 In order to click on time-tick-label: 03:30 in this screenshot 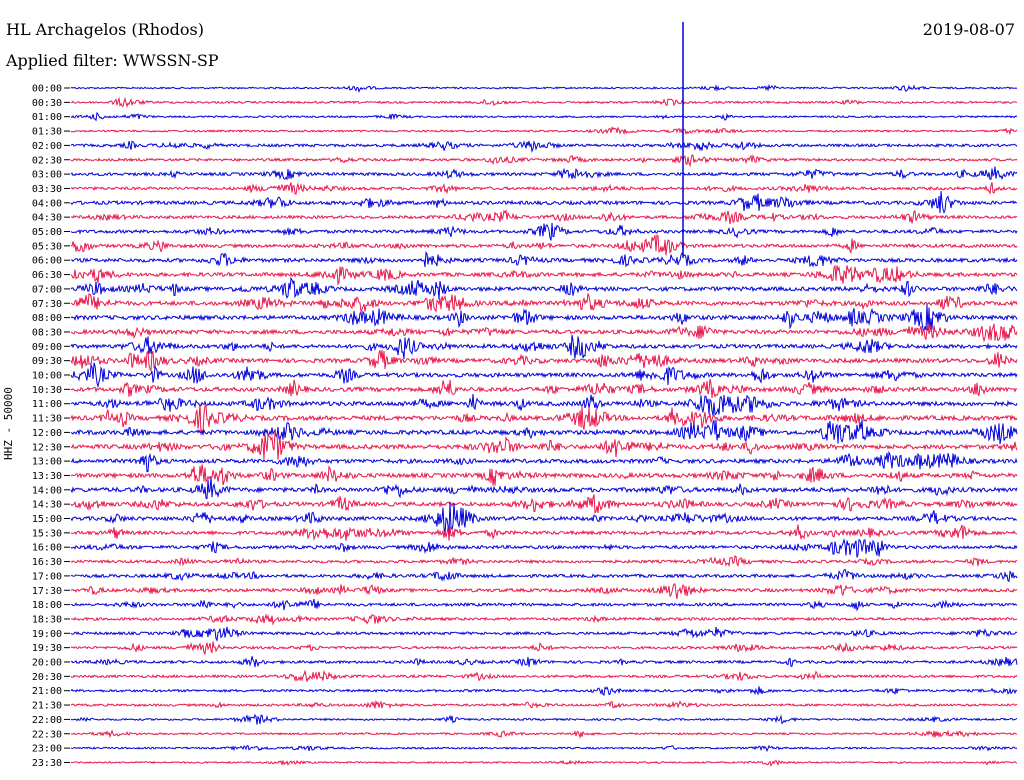, I will do `click(47, 189)`.